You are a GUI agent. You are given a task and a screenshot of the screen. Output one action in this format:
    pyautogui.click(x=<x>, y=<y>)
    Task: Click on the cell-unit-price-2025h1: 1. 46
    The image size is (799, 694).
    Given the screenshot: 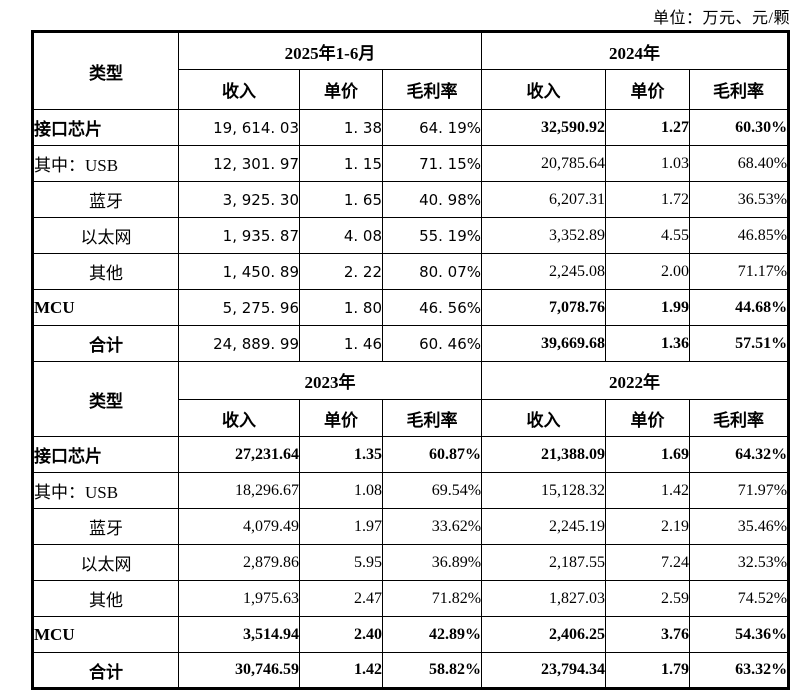 What is the action you would take?
    pyautogui.click(x=341, y=343)
    